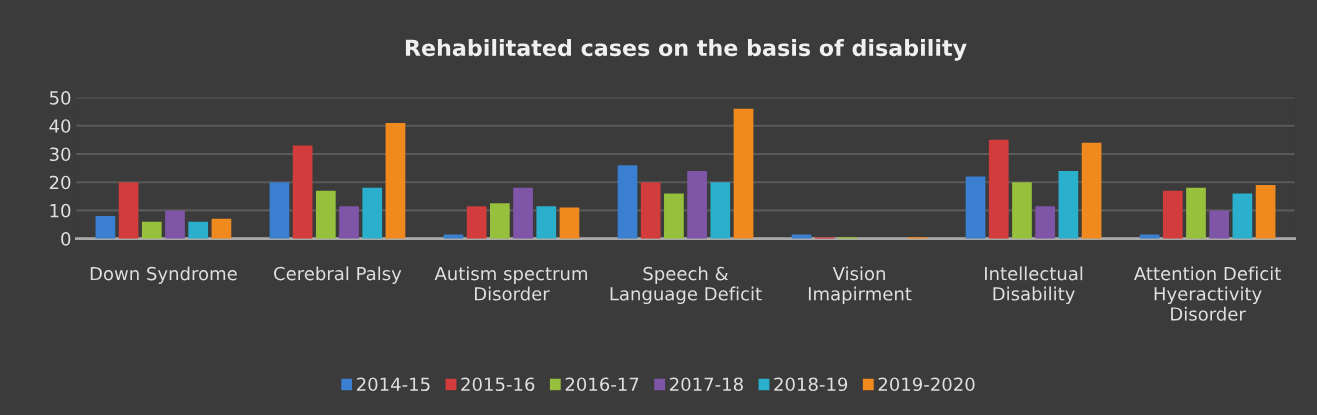 Image resolution: width=1317 pixels, height=415 pixels. Describe the element at coordinates (1034, 285) in the screenshot. I see `x-tick-label: Intellectual Disability` at that location.